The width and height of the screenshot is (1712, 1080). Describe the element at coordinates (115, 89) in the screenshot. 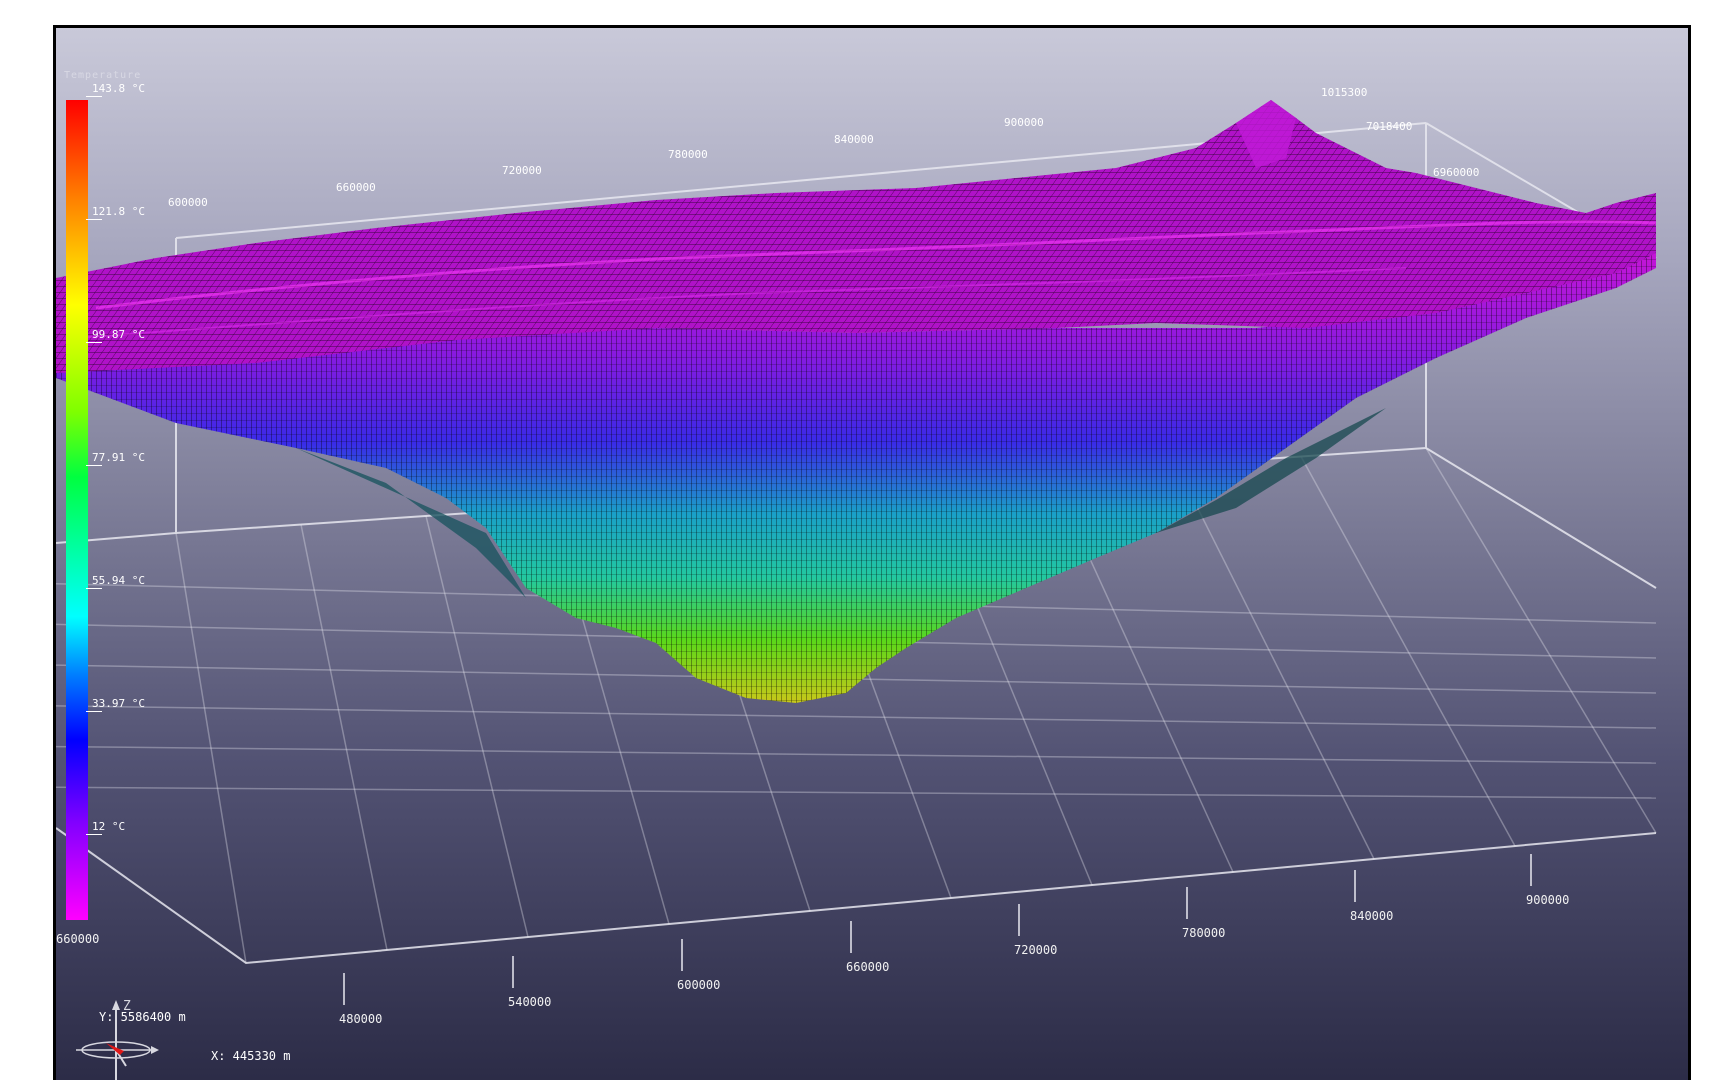

I see `legend-tick-label: 143.8 °C` at that location.